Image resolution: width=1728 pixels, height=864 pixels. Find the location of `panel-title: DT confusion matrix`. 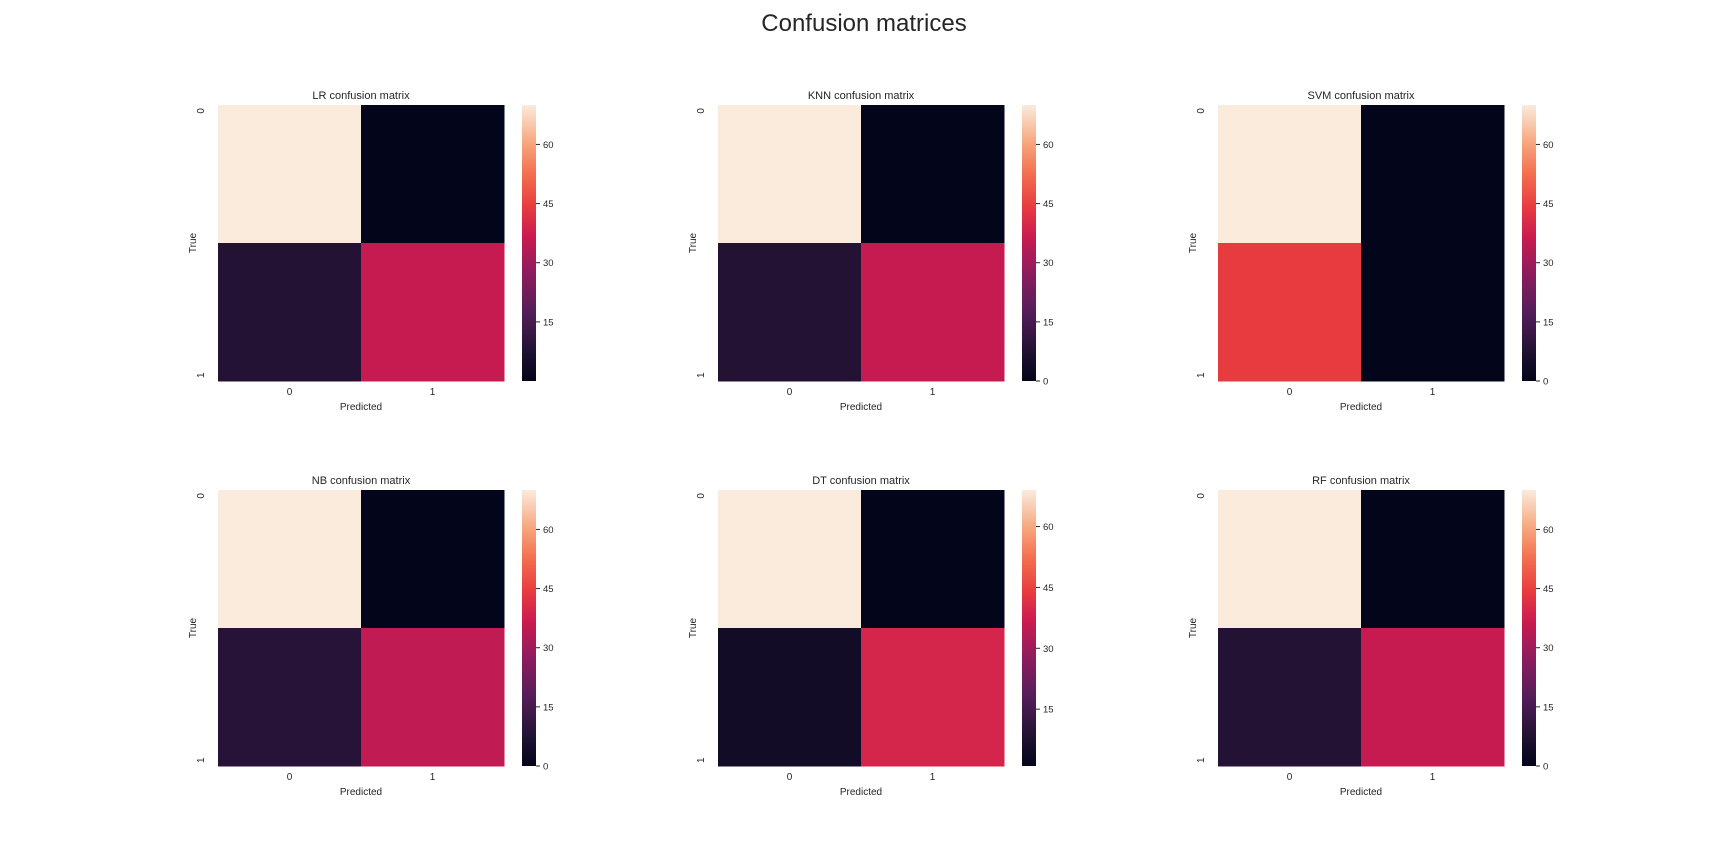

panel-title: DT confusion matrix is located at coordinates (861, 481).